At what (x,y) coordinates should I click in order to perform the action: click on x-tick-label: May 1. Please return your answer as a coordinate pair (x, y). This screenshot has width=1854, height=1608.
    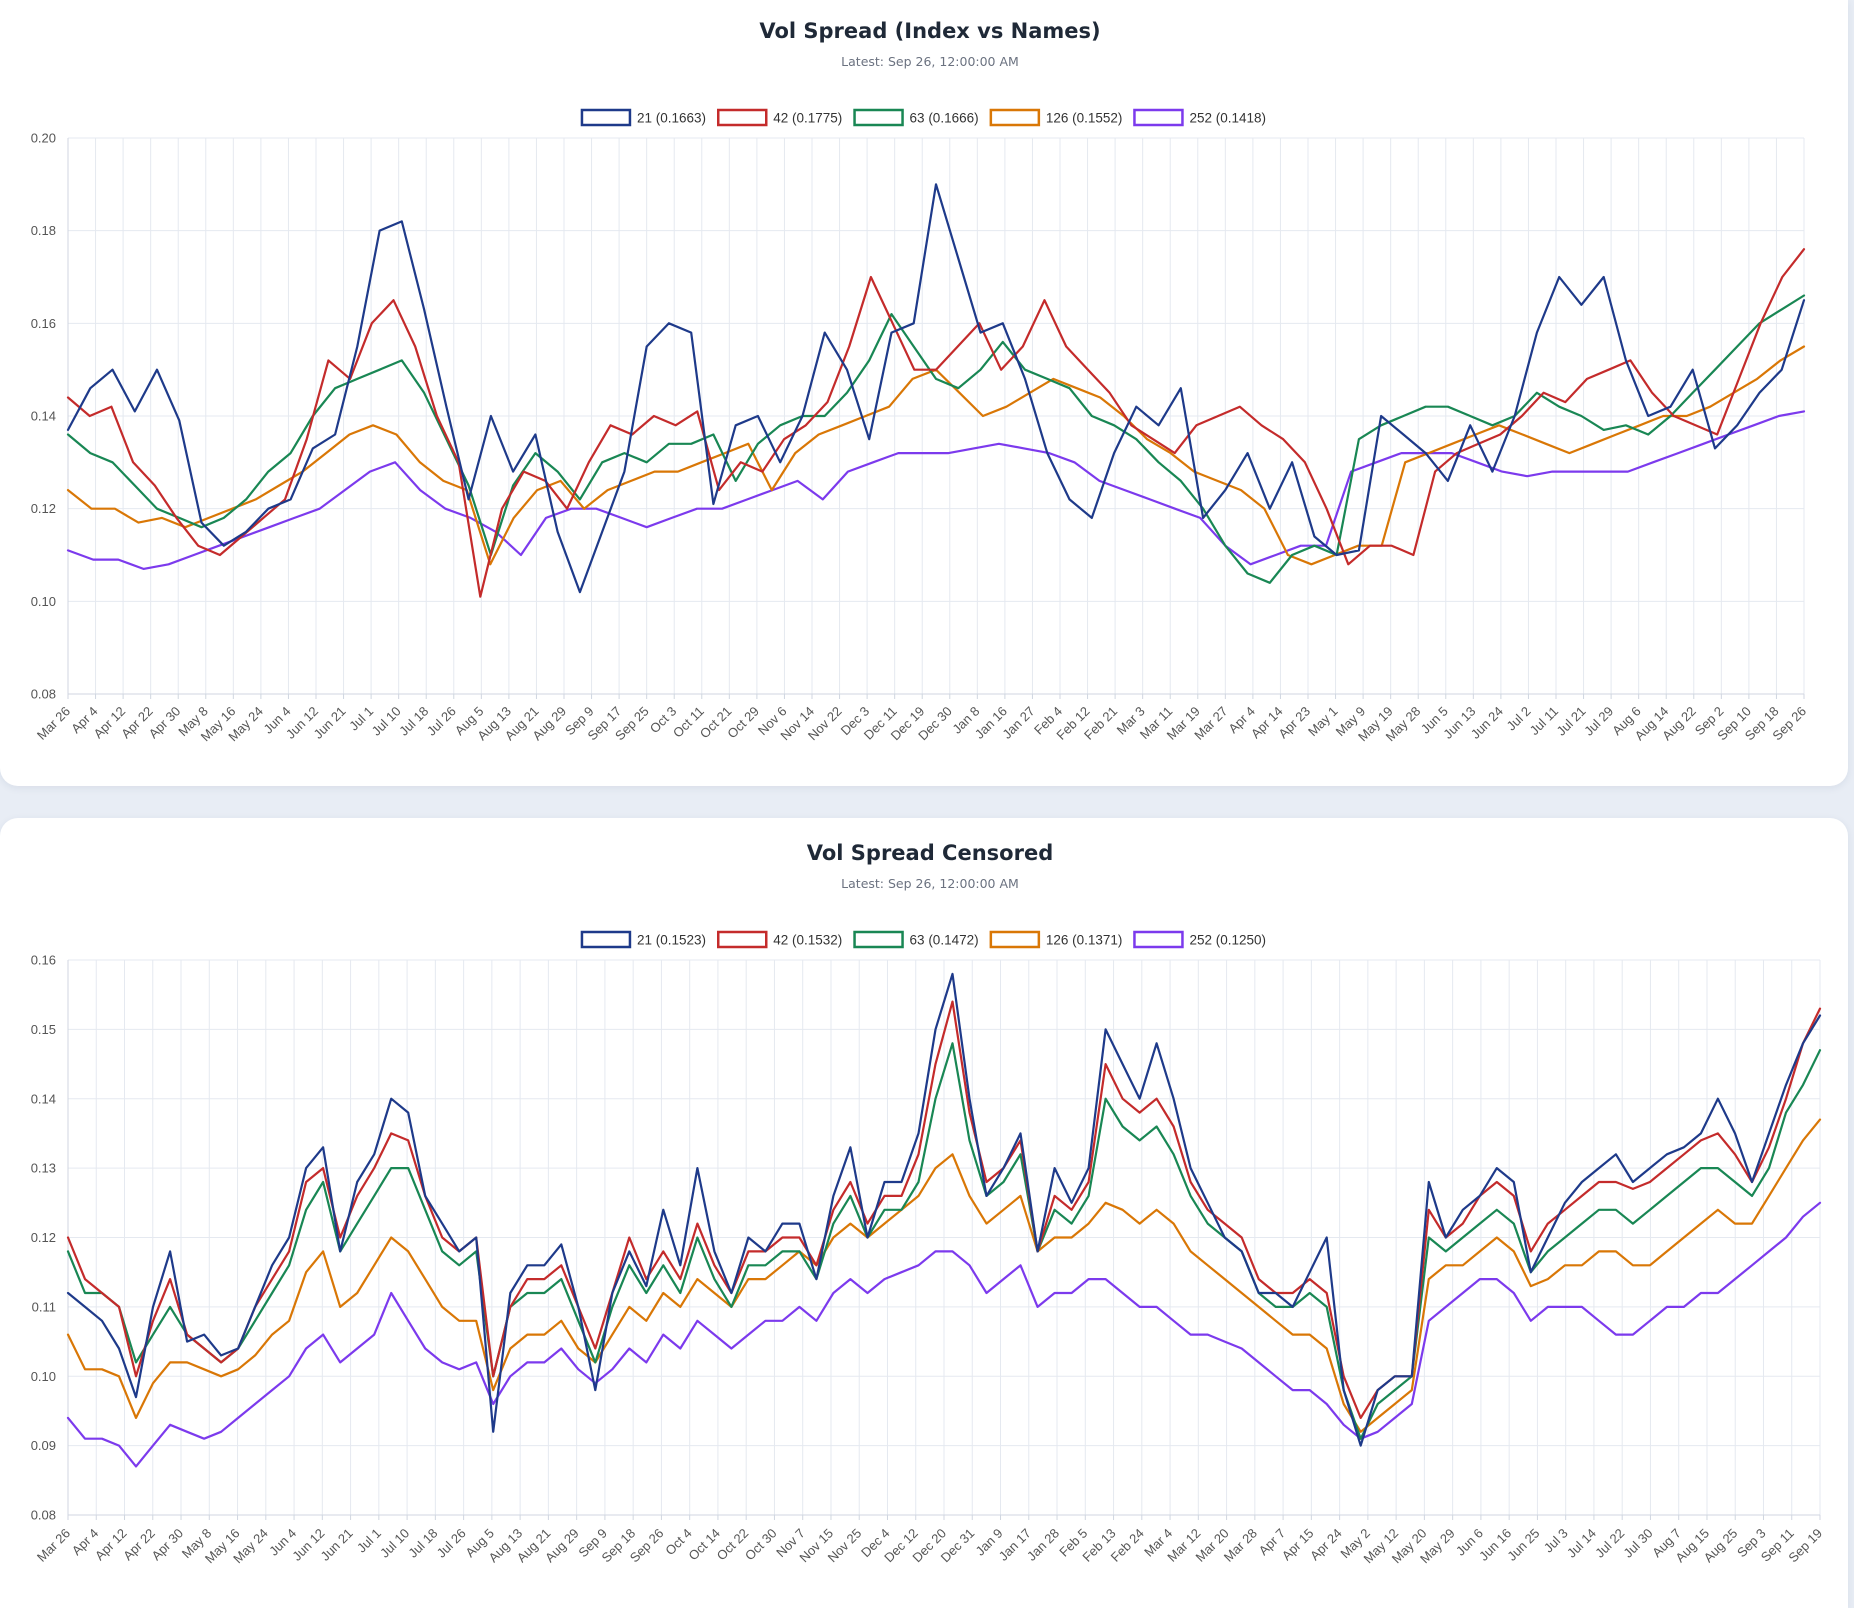
    Looking at the image, I should click on (1323, 722).